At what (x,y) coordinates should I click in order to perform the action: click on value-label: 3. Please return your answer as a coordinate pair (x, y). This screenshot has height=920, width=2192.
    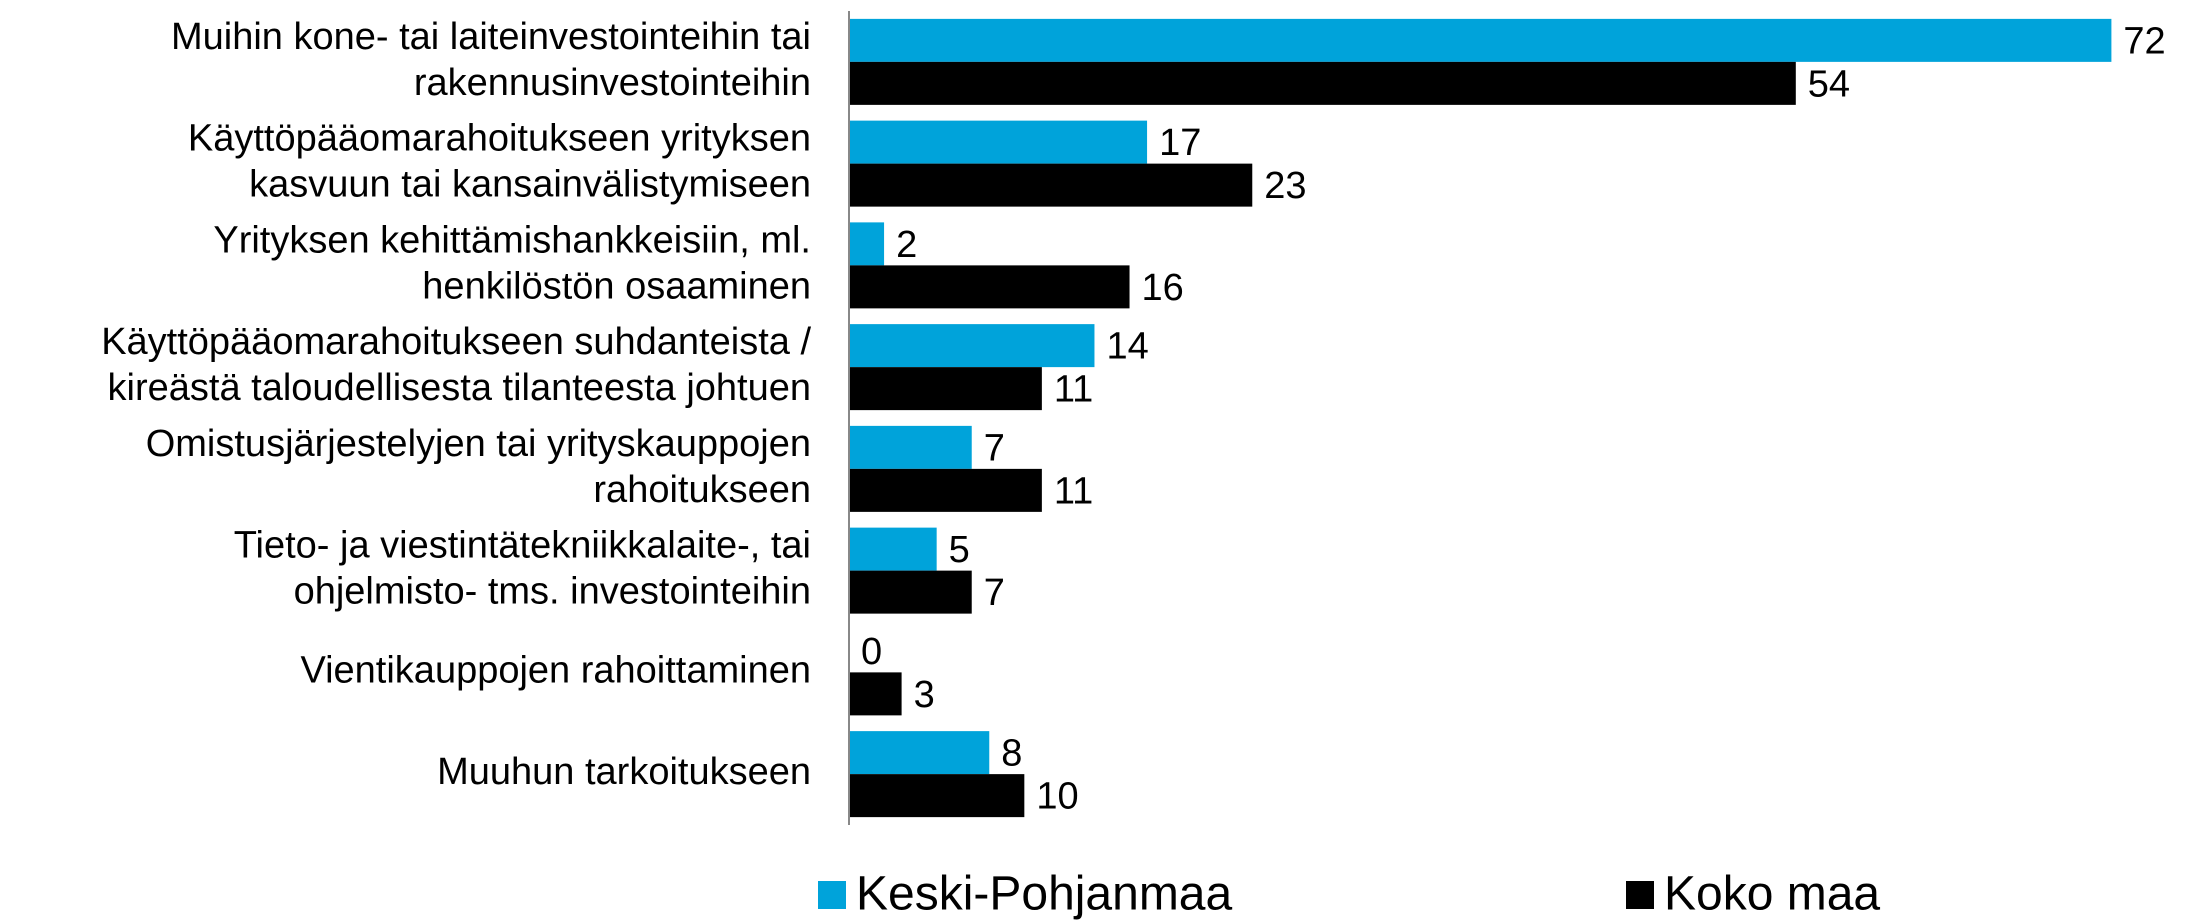
    Looking at the image, I should click on (924, 695).